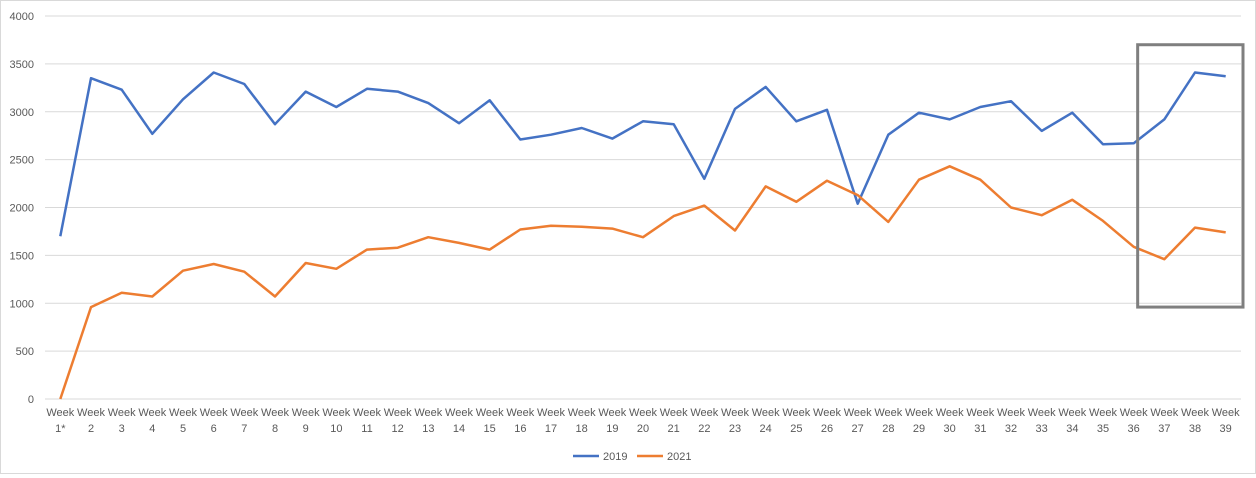 The height and width of the screenshot is (478, 1256). I want to click on x-tick-label-number: 31, so click(980, 429).